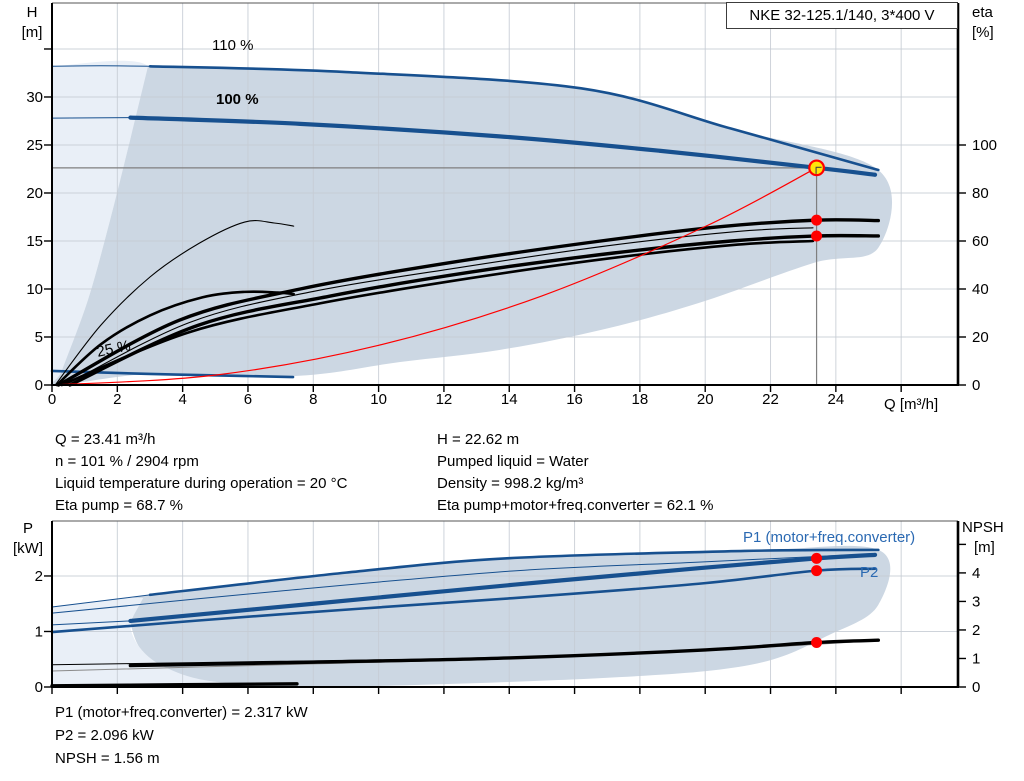 This screenshot has width=1024, height=781. I want to click on curve-eta-aux, so click(437, 313).